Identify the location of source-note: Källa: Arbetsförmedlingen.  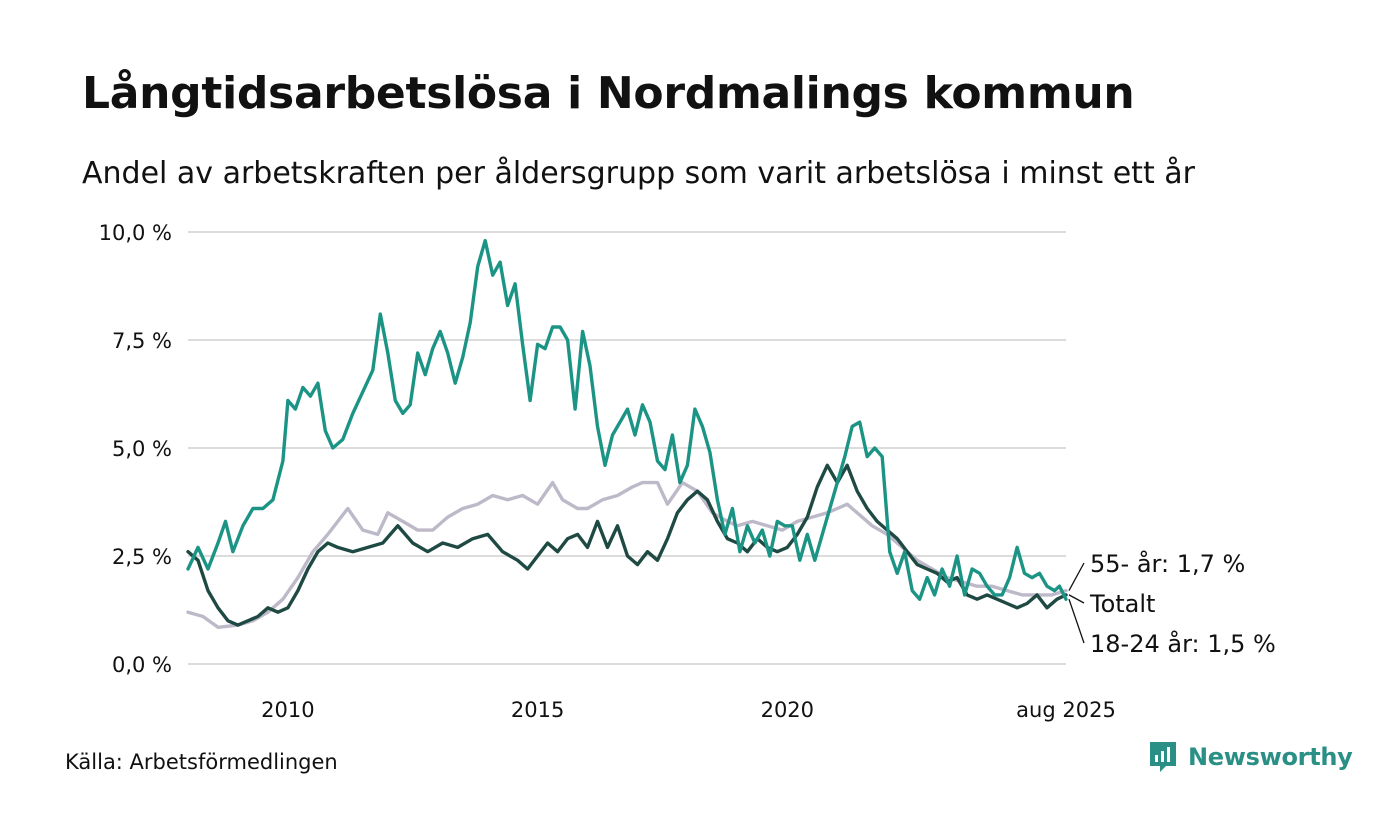
(201, 762).